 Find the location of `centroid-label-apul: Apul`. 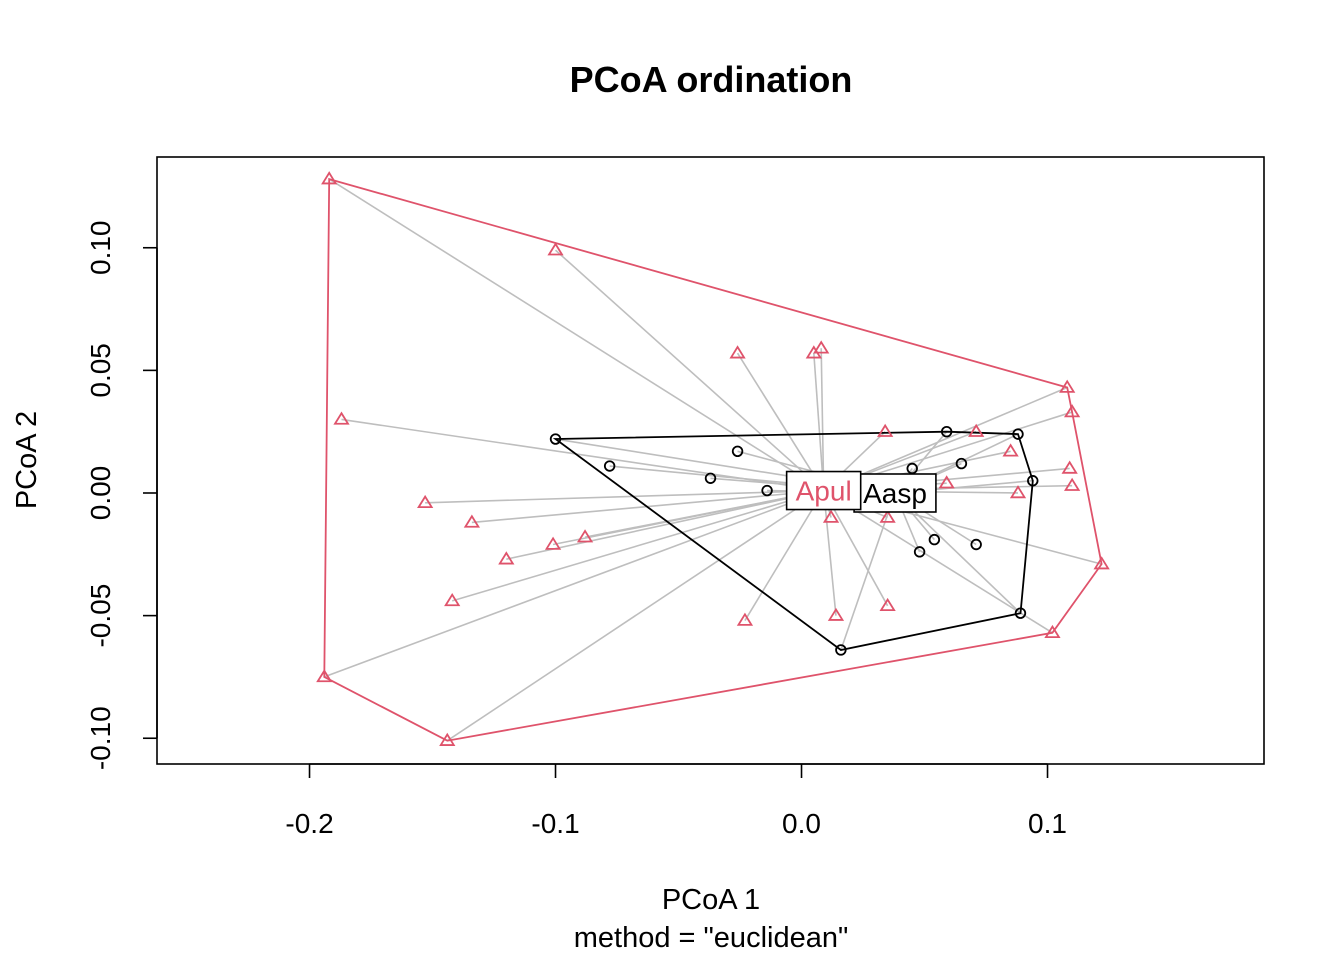

centroid-label-apul: Apul is located at coordinates (823, 490).